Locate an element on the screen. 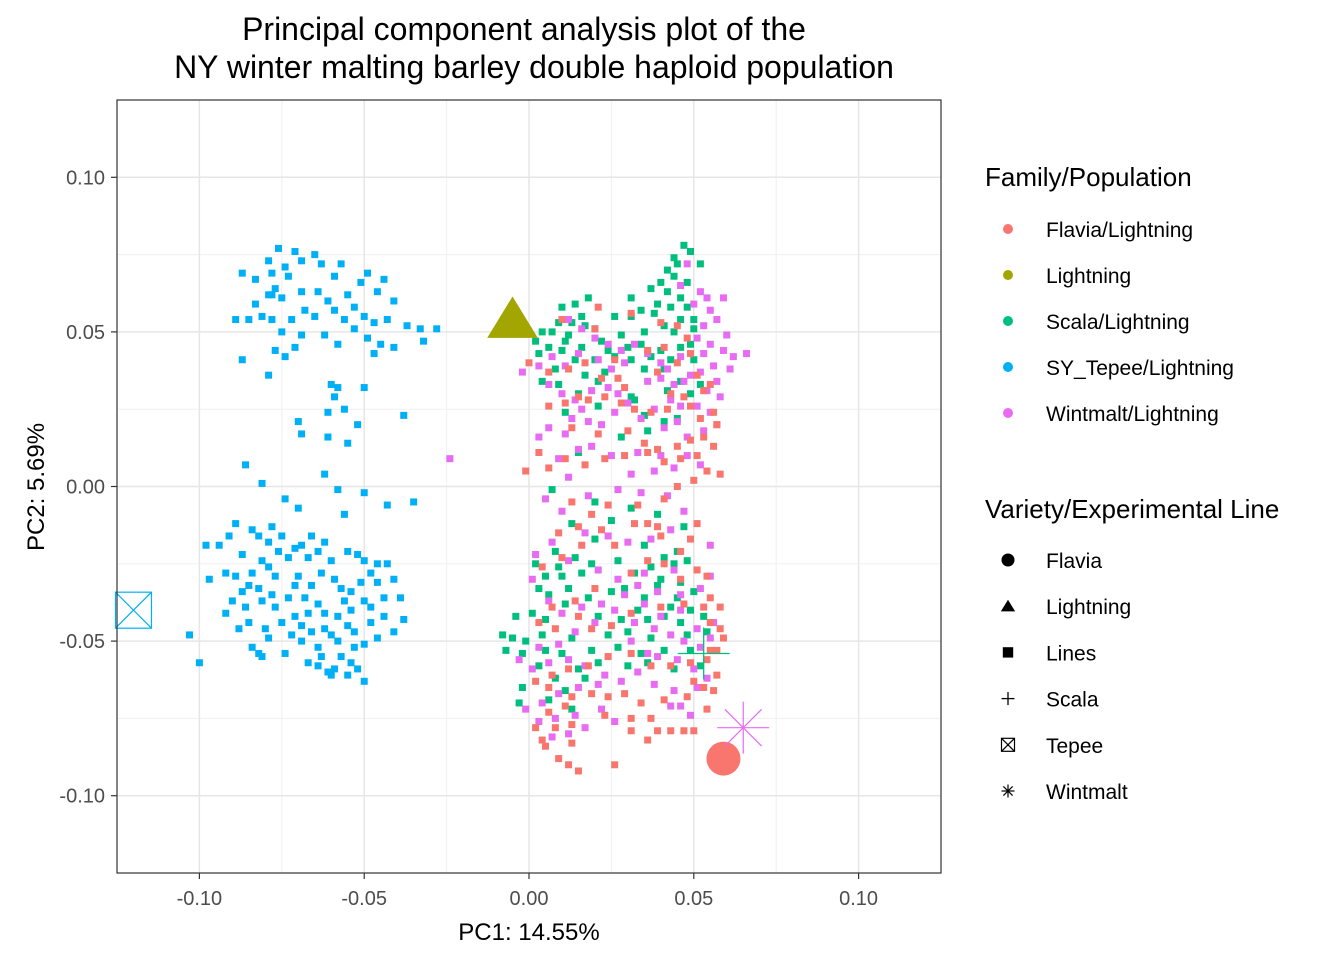 Image resolution: width=1344 pixels, height=960 pixels. parent-flavia-marker is located at coordinates (723, 758).